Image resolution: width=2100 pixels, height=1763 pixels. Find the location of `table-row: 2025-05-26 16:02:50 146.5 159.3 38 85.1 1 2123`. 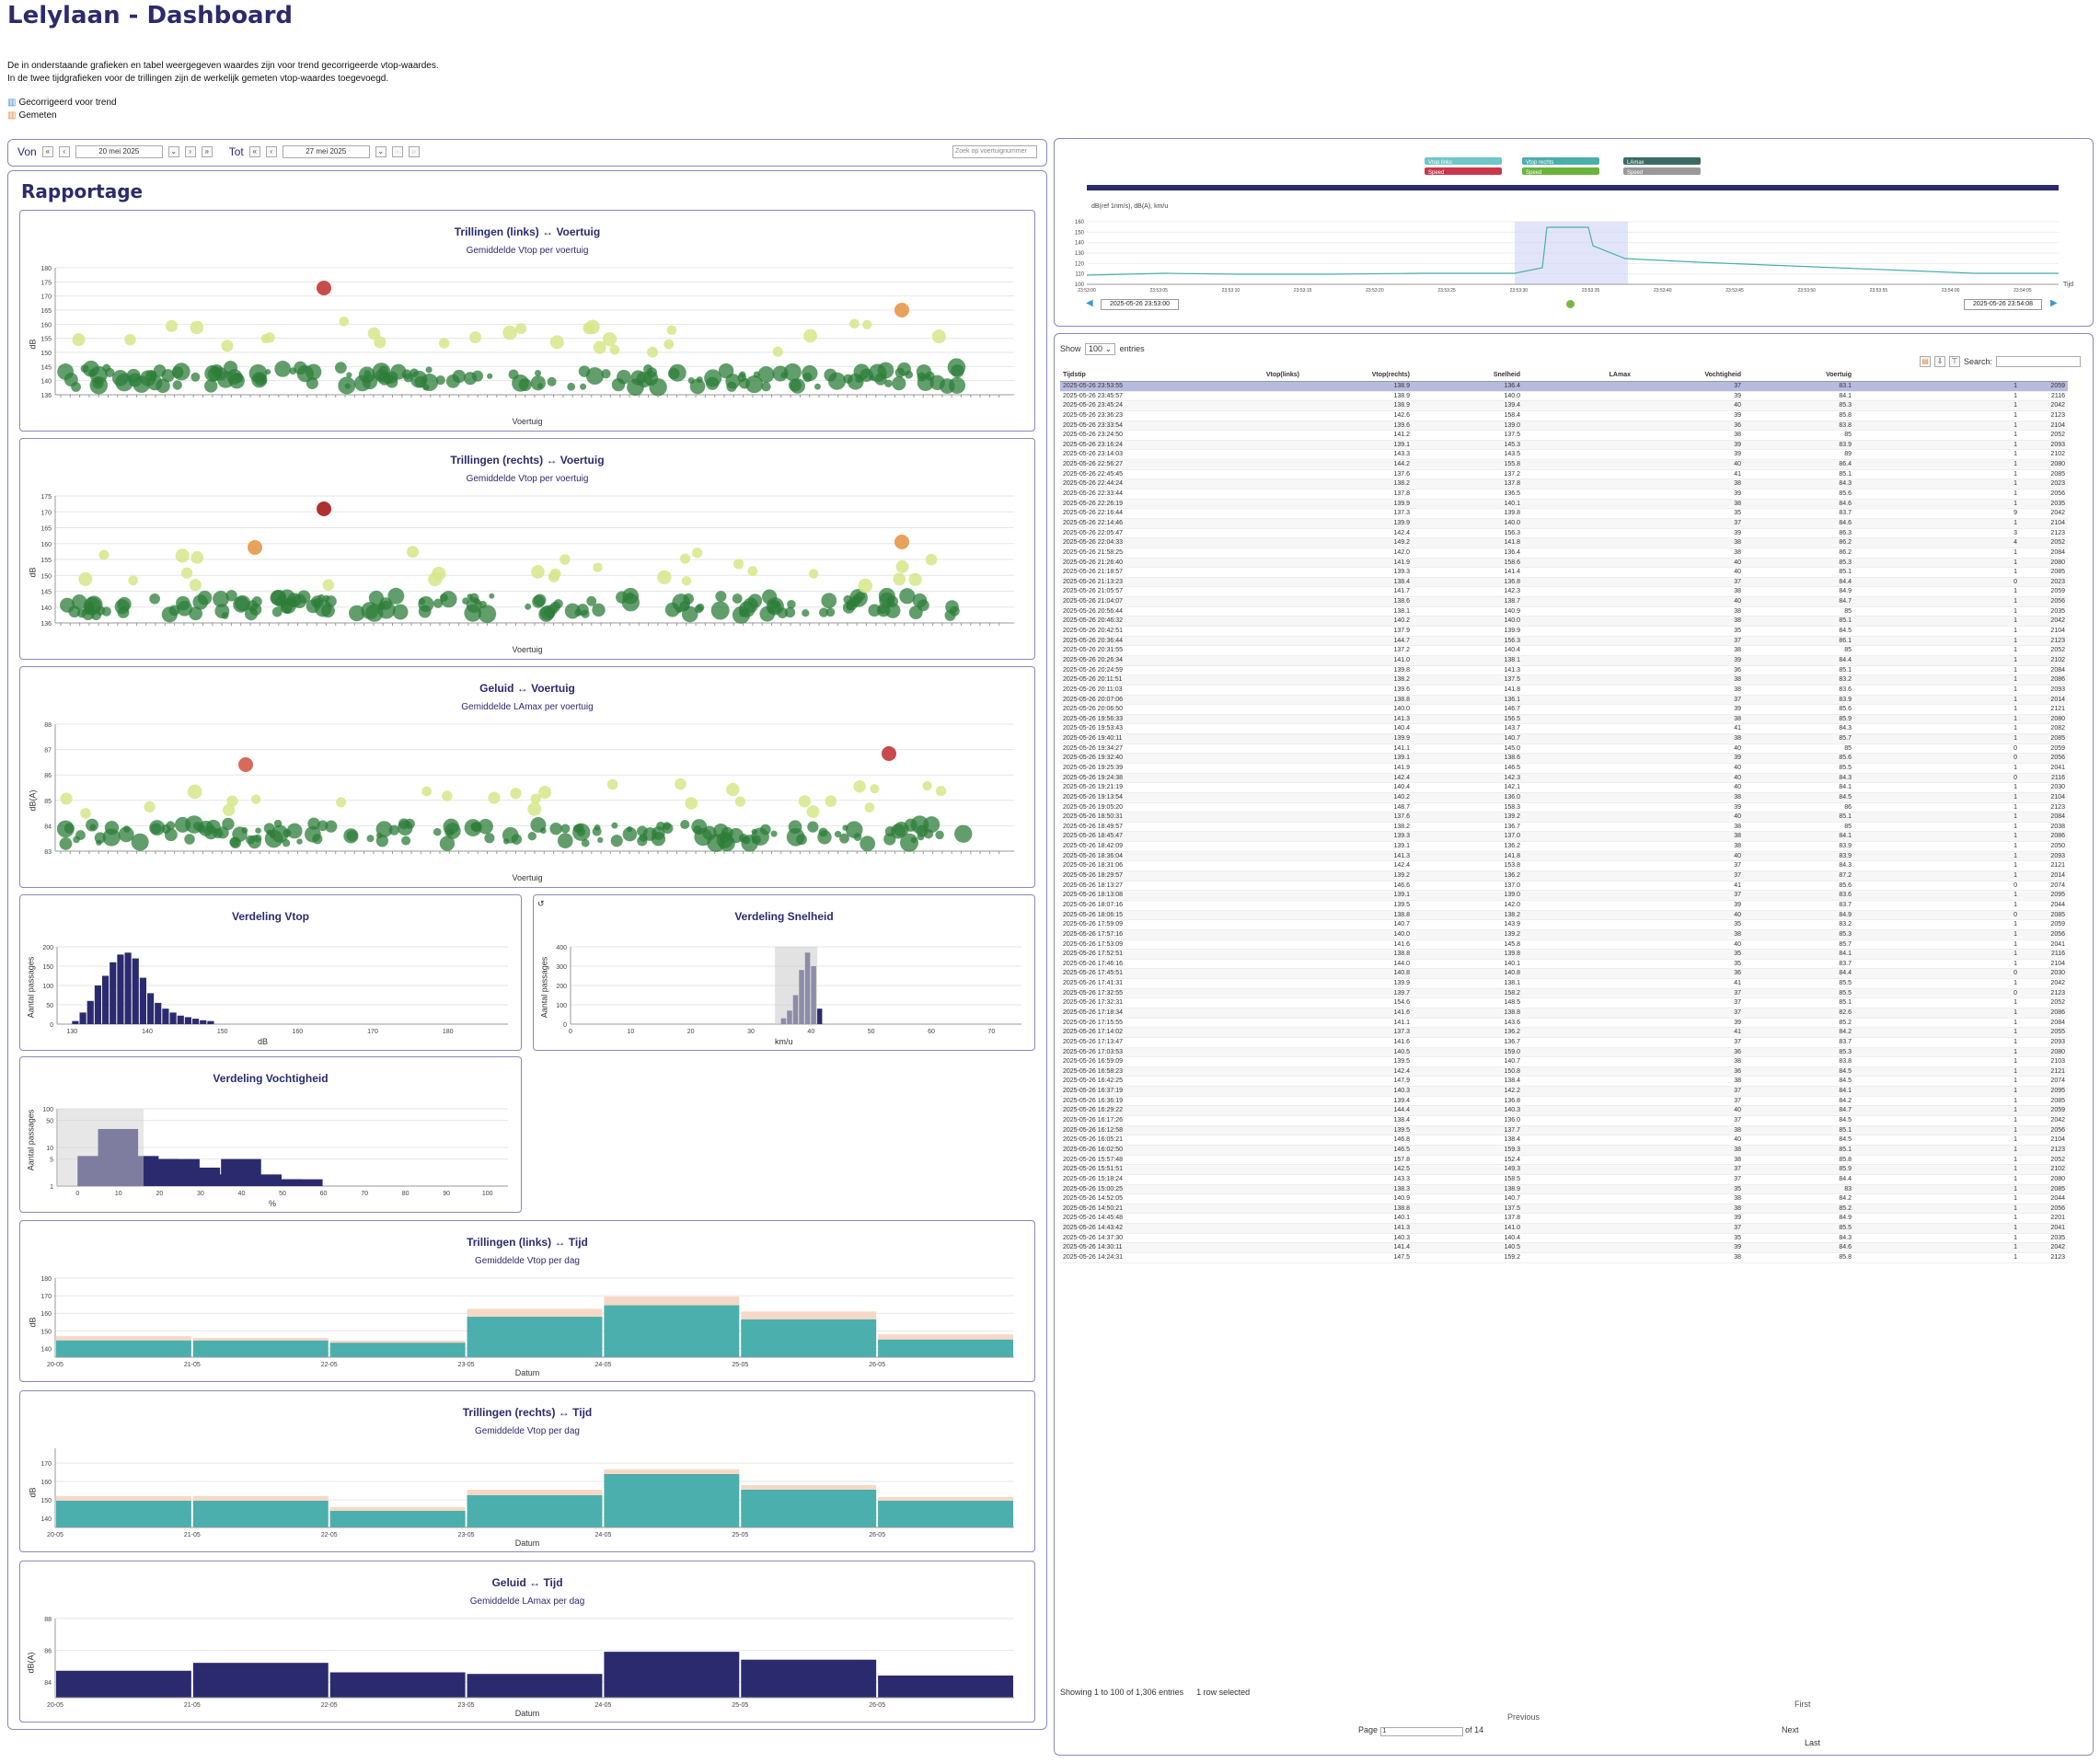

table-row: 2025-05-26 16:02:50 146.5 159.3 38 85.1 1 2123 is located at coordinates (1564, 1150).